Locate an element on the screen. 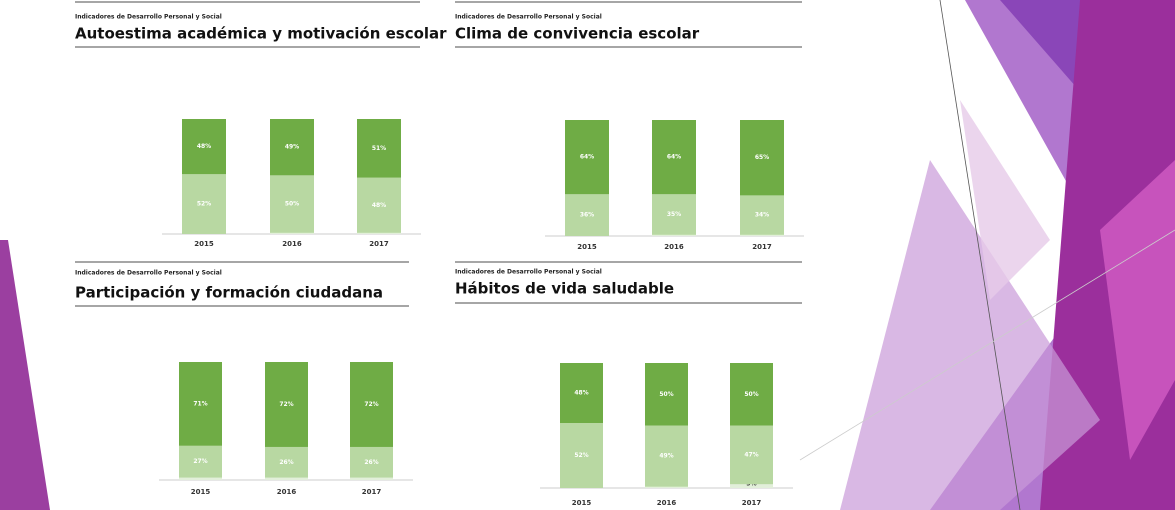 The height and width of the screenshot is (510, 1175). data-label: 27% is located at coordinates (200, 461).